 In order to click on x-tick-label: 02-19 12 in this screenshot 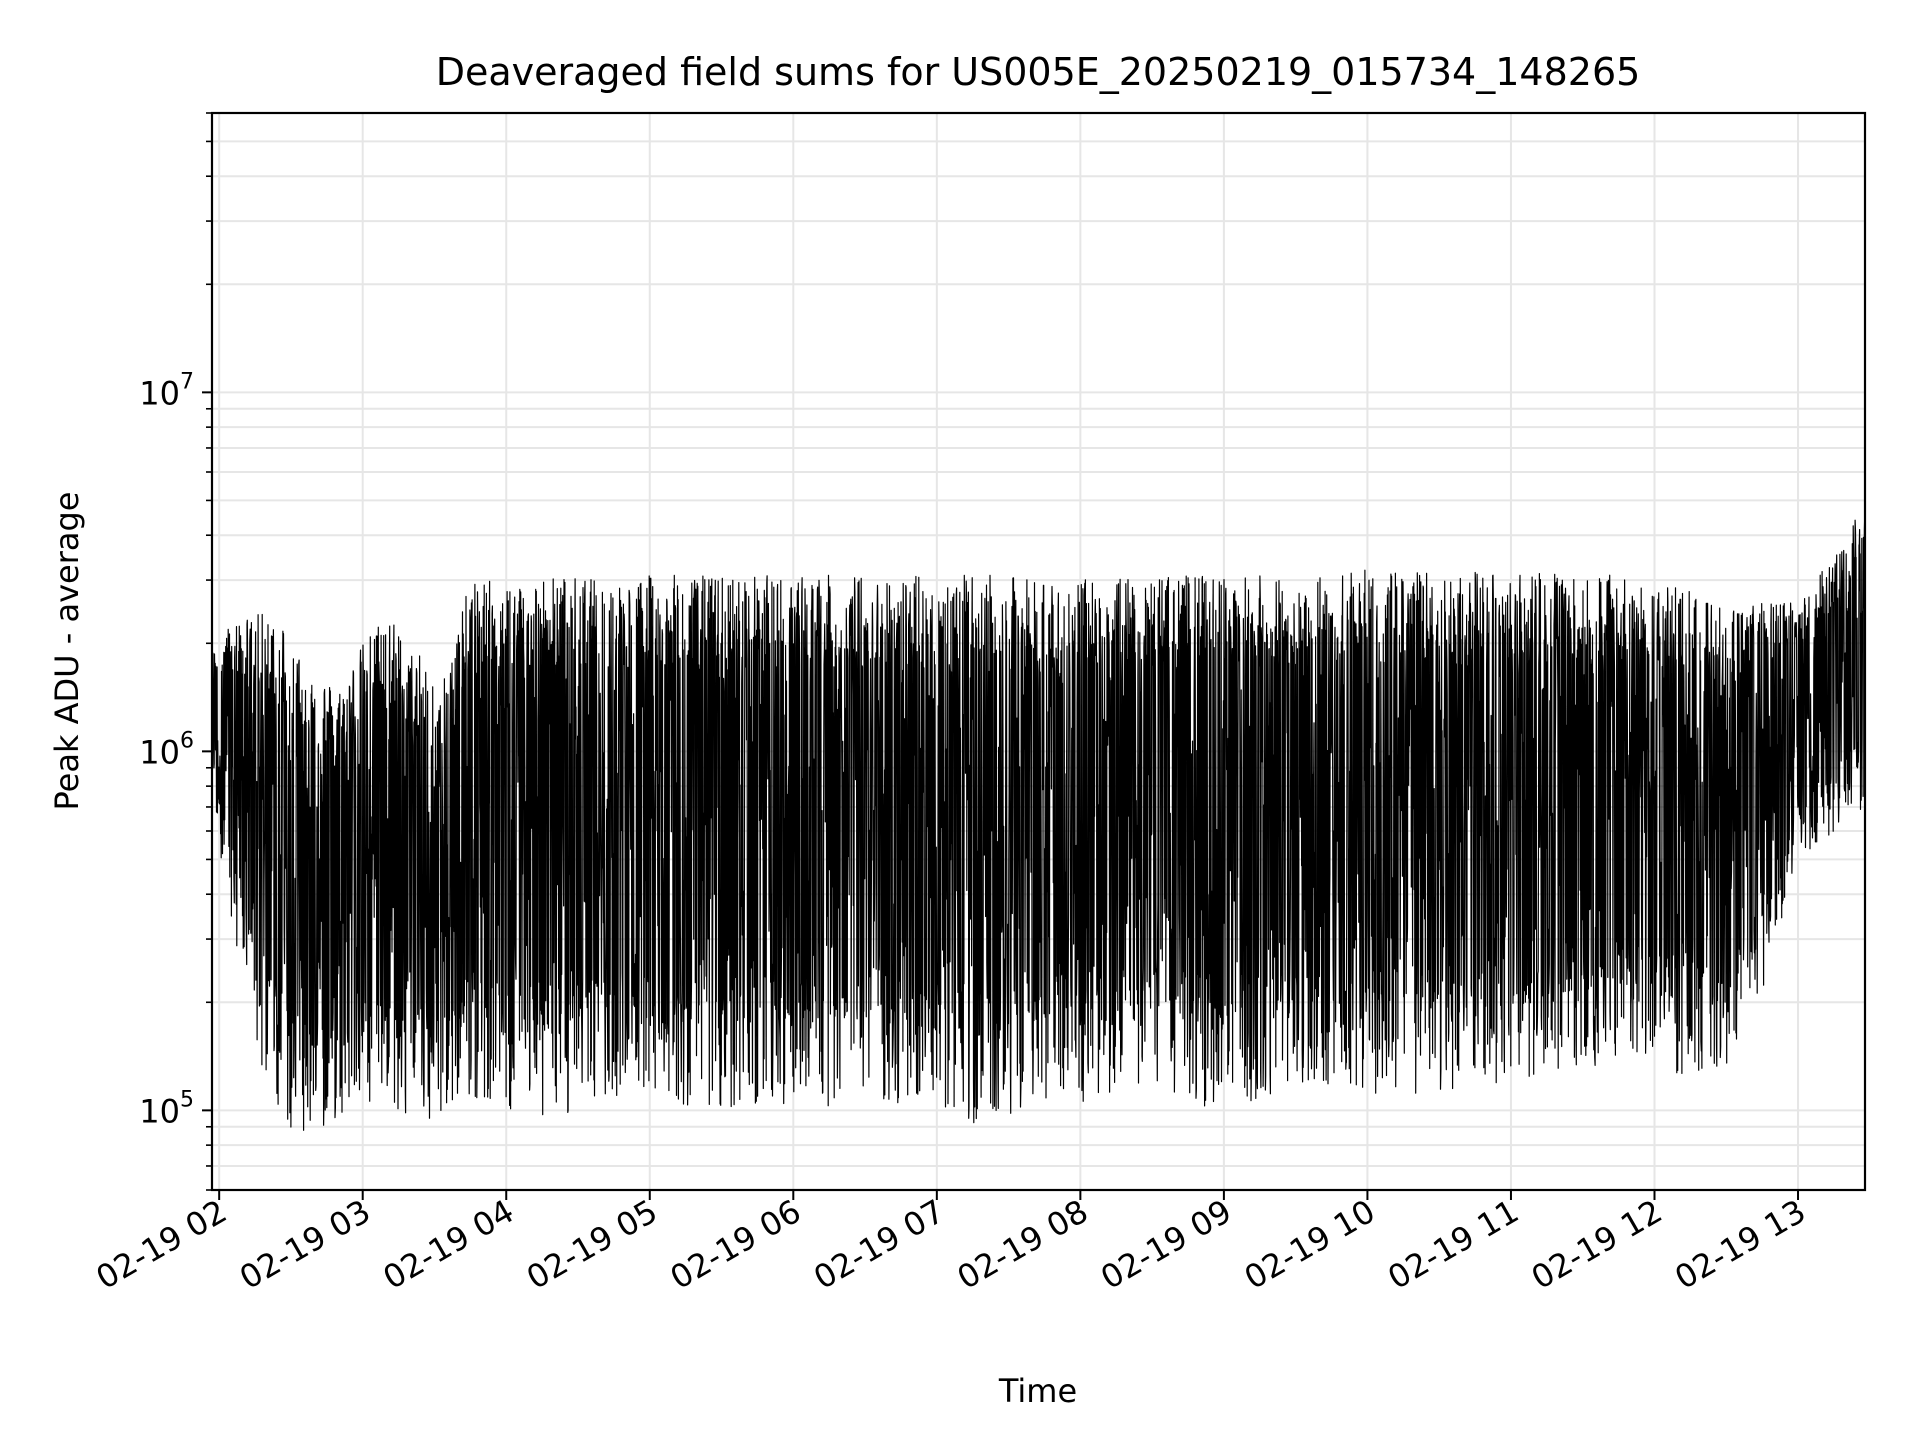, I will do `click(1597, 1244)`.